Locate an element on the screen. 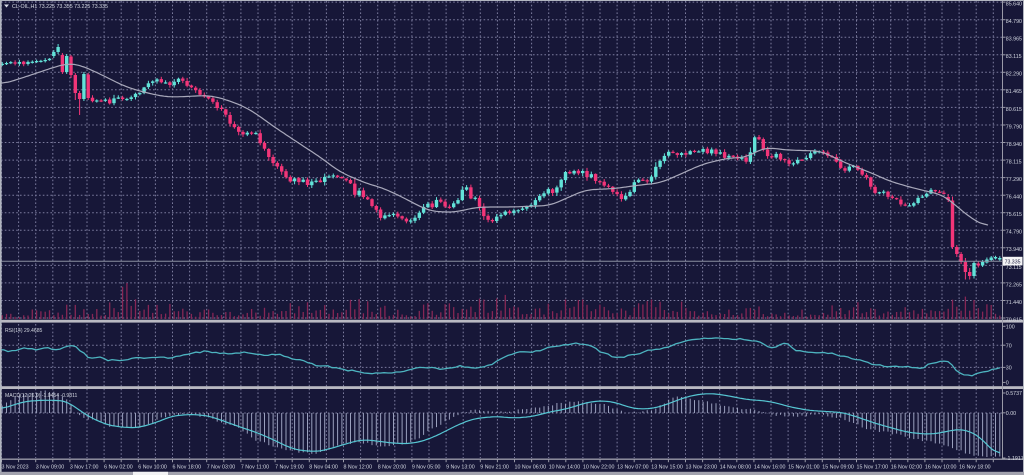 The width and height of the screenshot is (1024, 475). svg-text: 14 Nov 16:00 is located at coordinates (770, 468).